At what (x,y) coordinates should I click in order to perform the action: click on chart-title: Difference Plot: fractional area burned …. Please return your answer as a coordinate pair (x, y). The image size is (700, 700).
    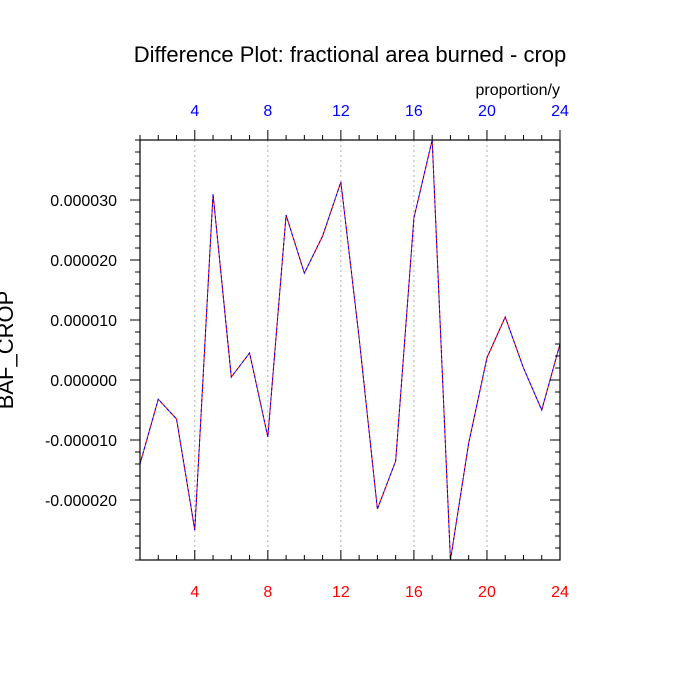
    Looking at the image, I should click on (350, 54).